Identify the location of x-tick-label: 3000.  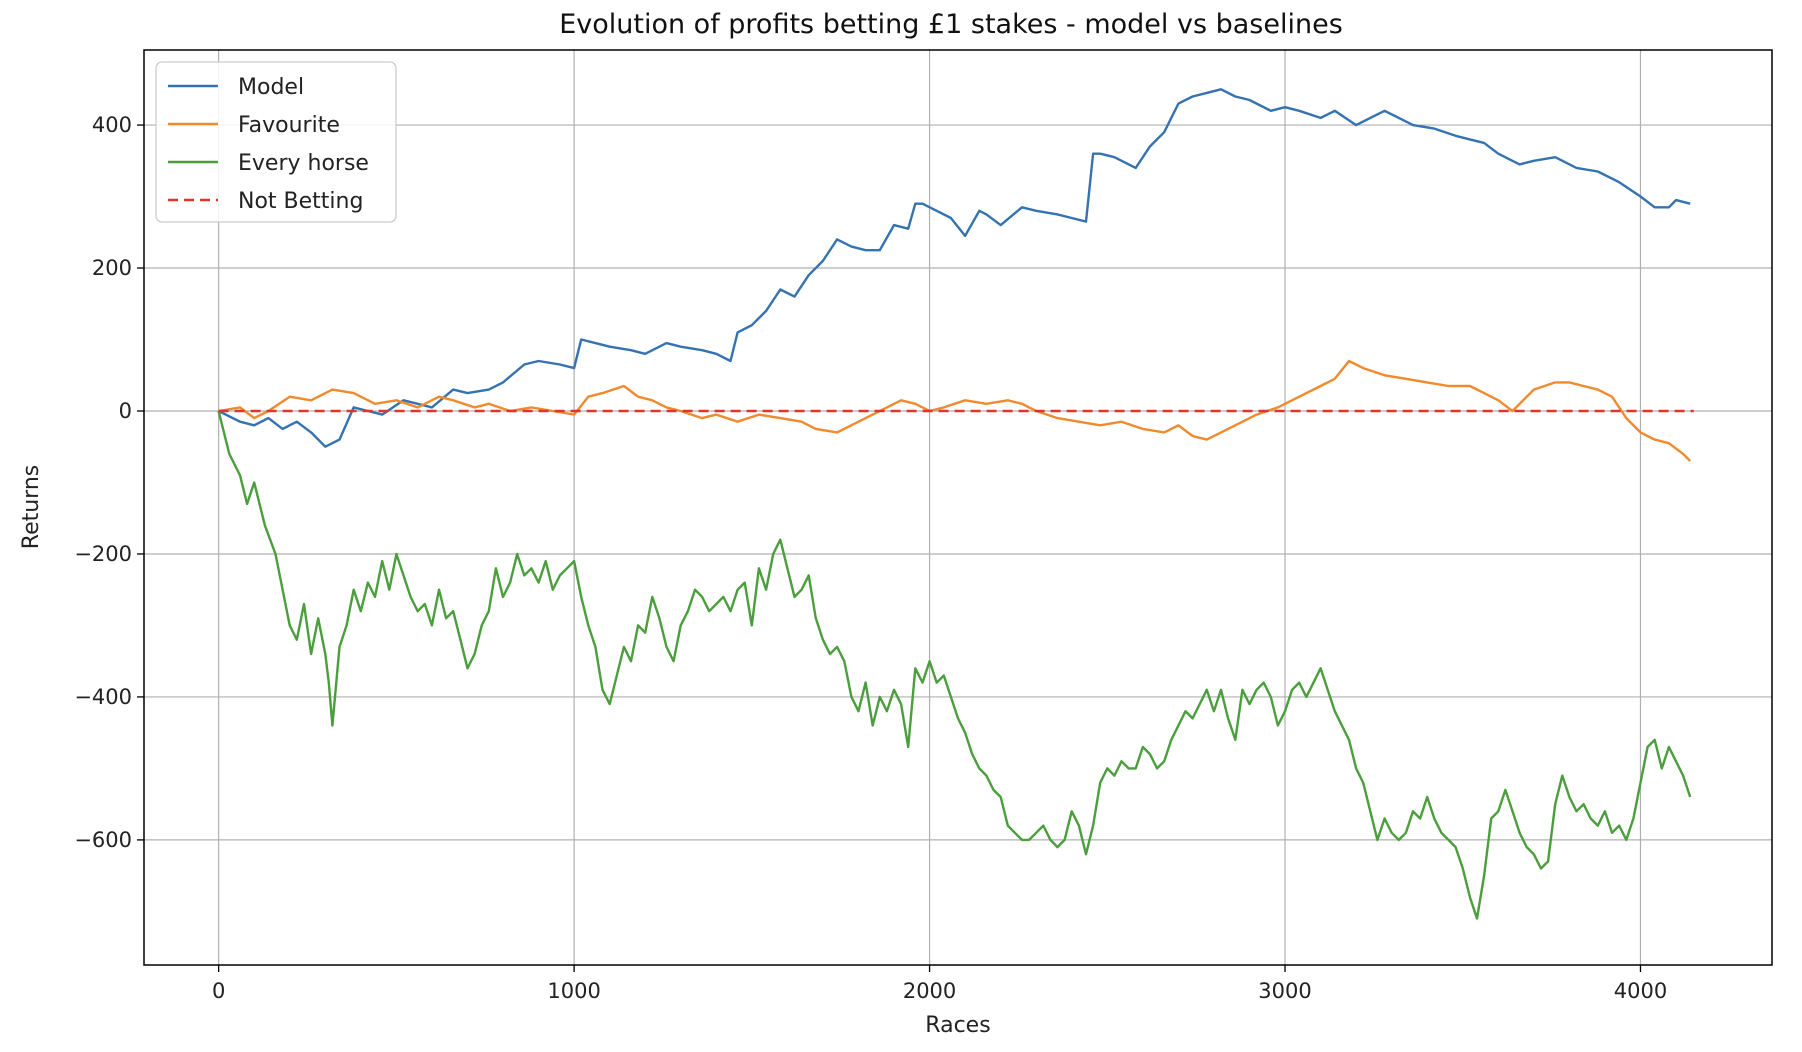
(1284, 991).